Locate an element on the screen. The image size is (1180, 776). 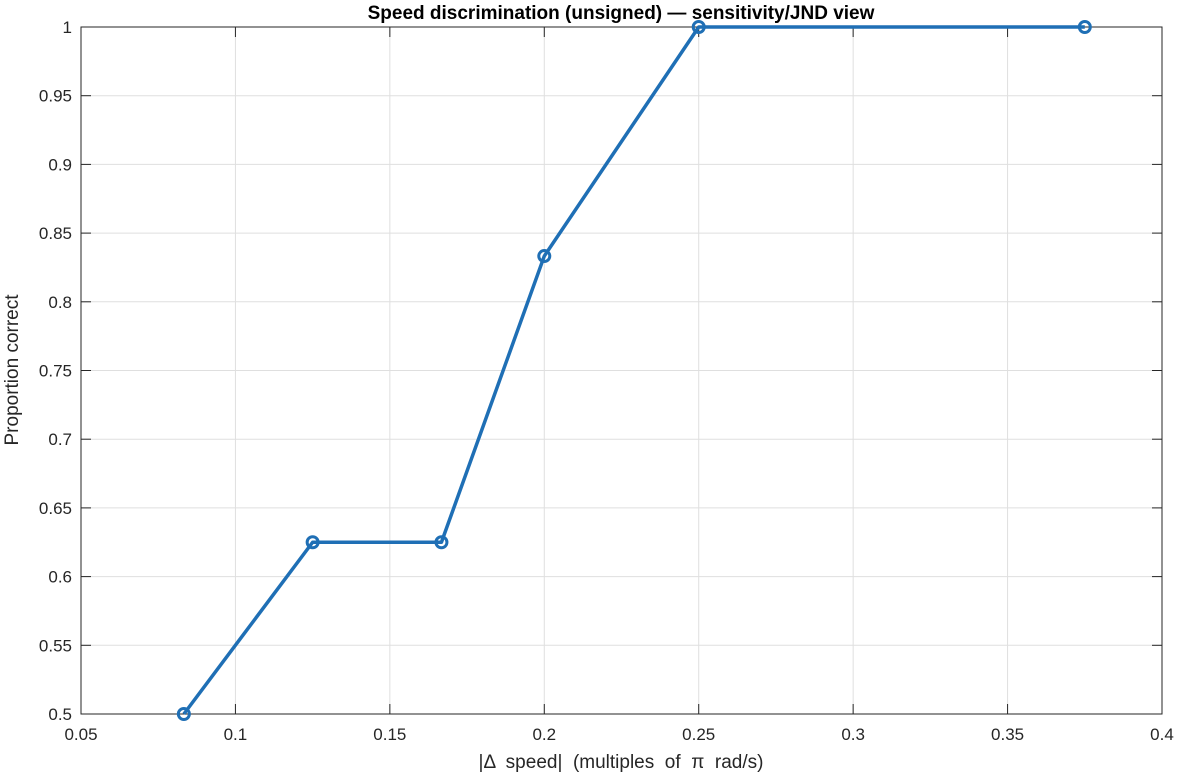
y-tick-label: 0.75 is located at coordinates (55, 371).